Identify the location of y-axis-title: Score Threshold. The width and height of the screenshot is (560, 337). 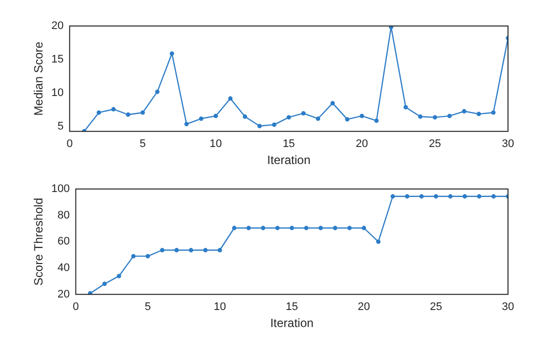
(39, 242).